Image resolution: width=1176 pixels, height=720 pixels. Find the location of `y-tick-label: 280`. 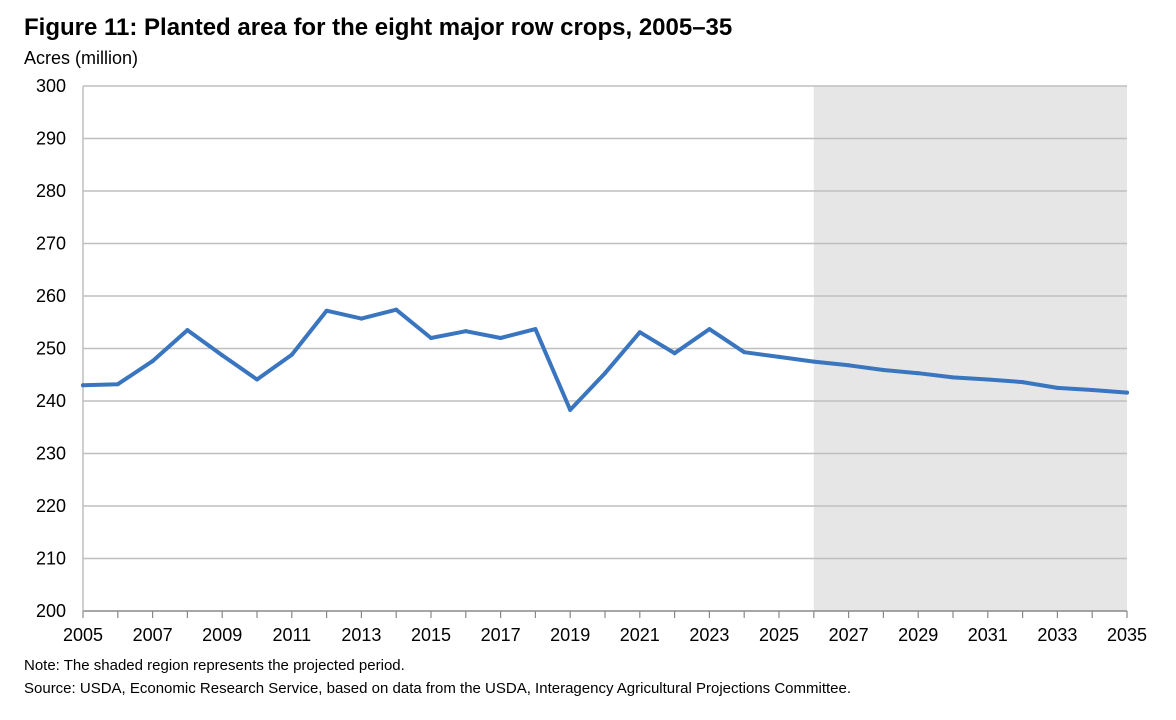

y-tick-label: 280 is located at coordinates (51, 191).